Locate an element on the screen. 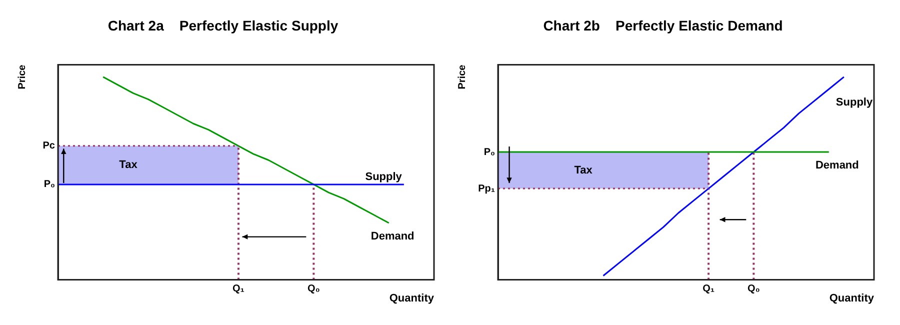  text: Pc is located at coordinates (49, 146).